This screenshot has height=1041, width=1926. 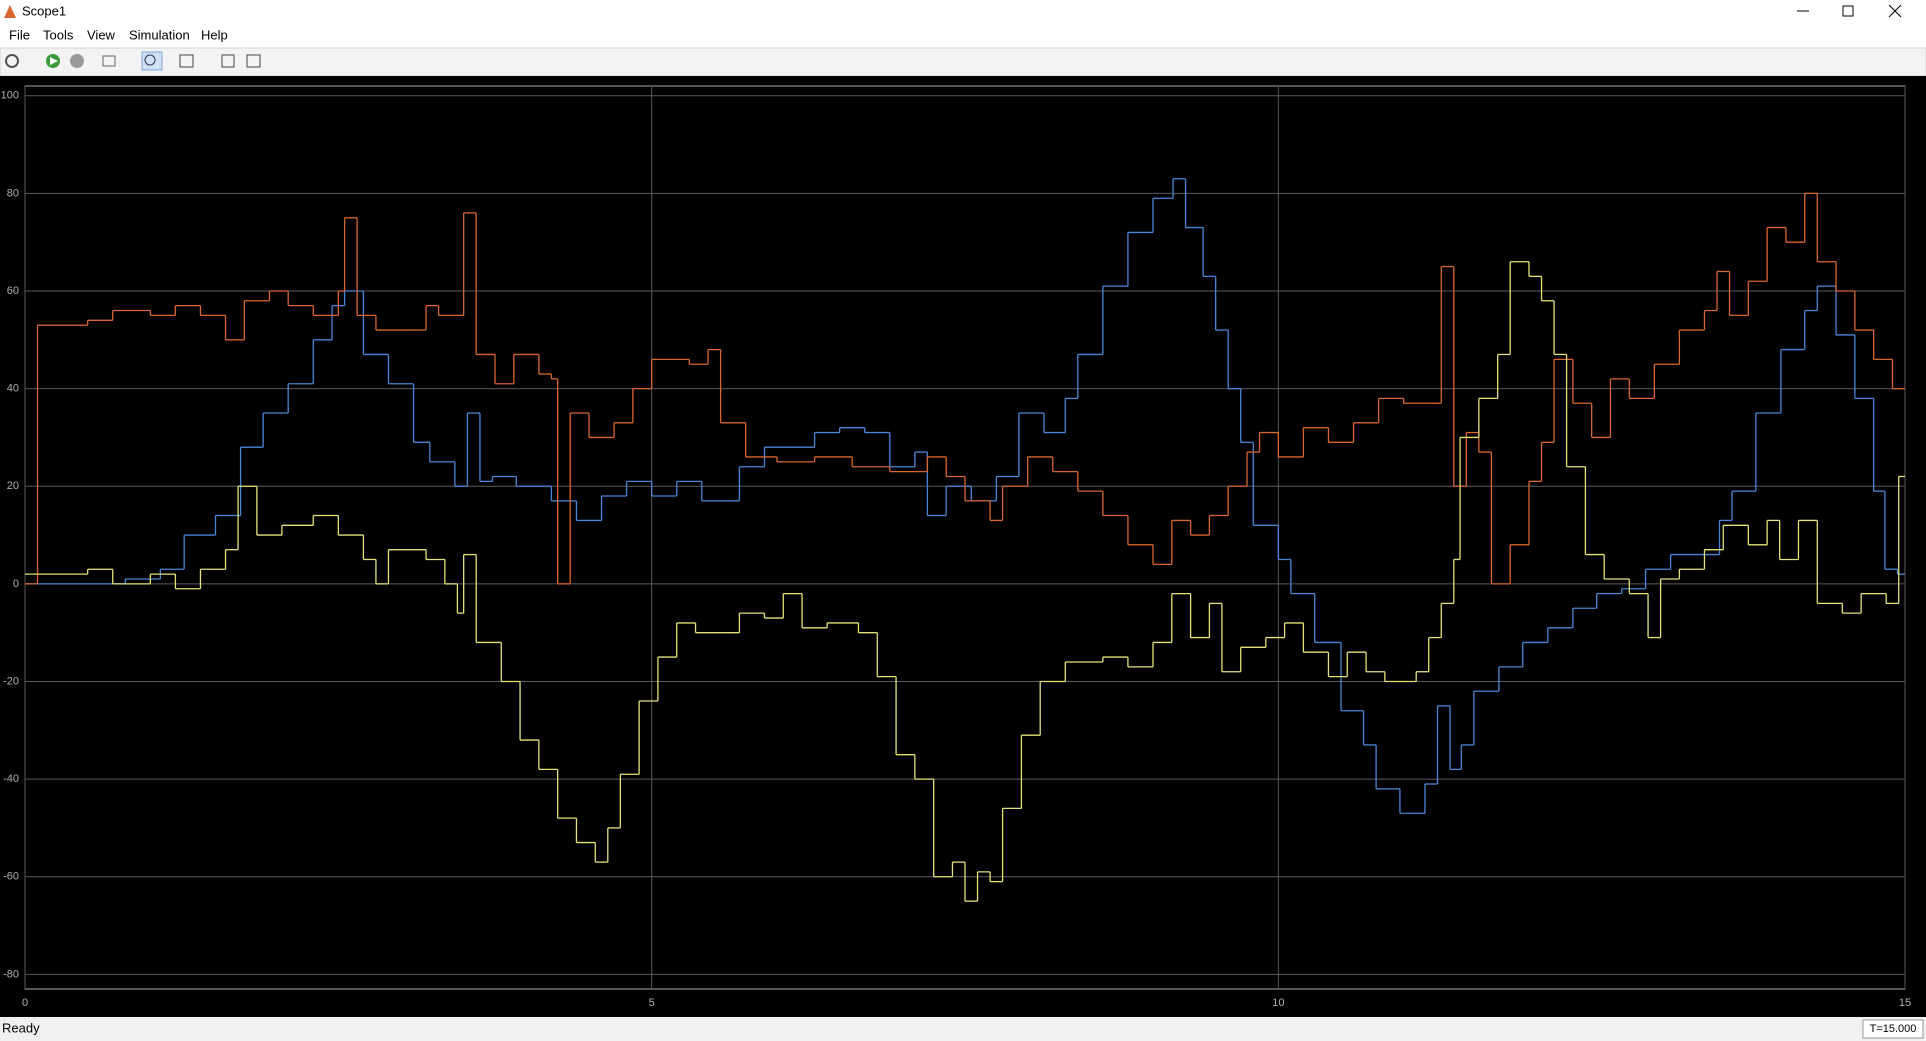 I want to click on y-tick-label: -40, so click(x=11, y=779).